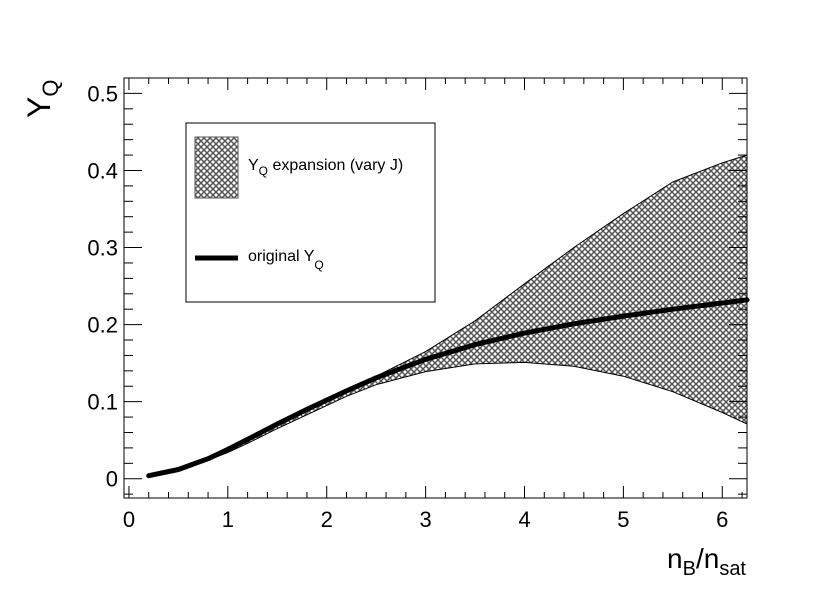 This screenshot has height=601, width=830. Describe the element at coordinates (263, 171) in the screenshot. I see `legend-expansion-sub: Q` at that location.